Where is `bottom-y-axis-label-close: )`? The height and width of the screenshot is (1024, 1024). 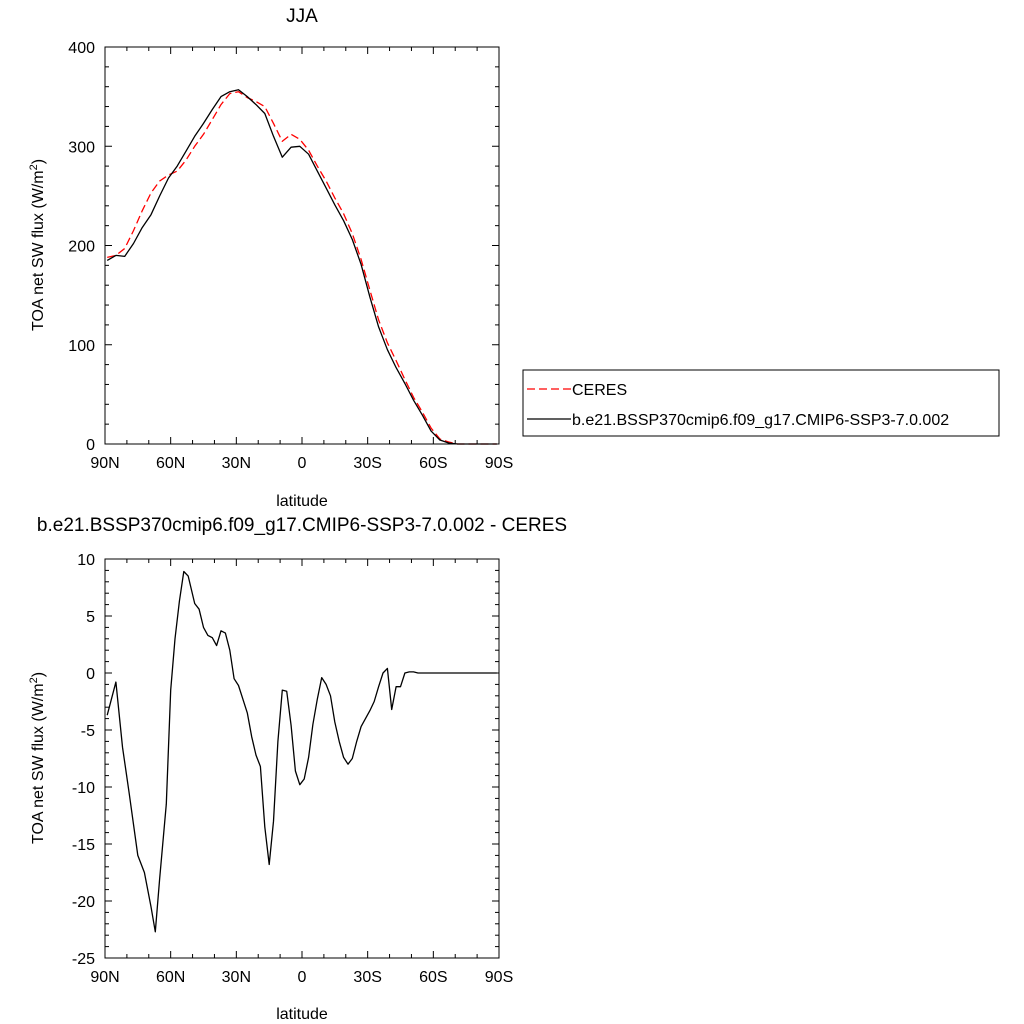
bottom-y-axis-label-close: ) is located at coordinates (38, 674).